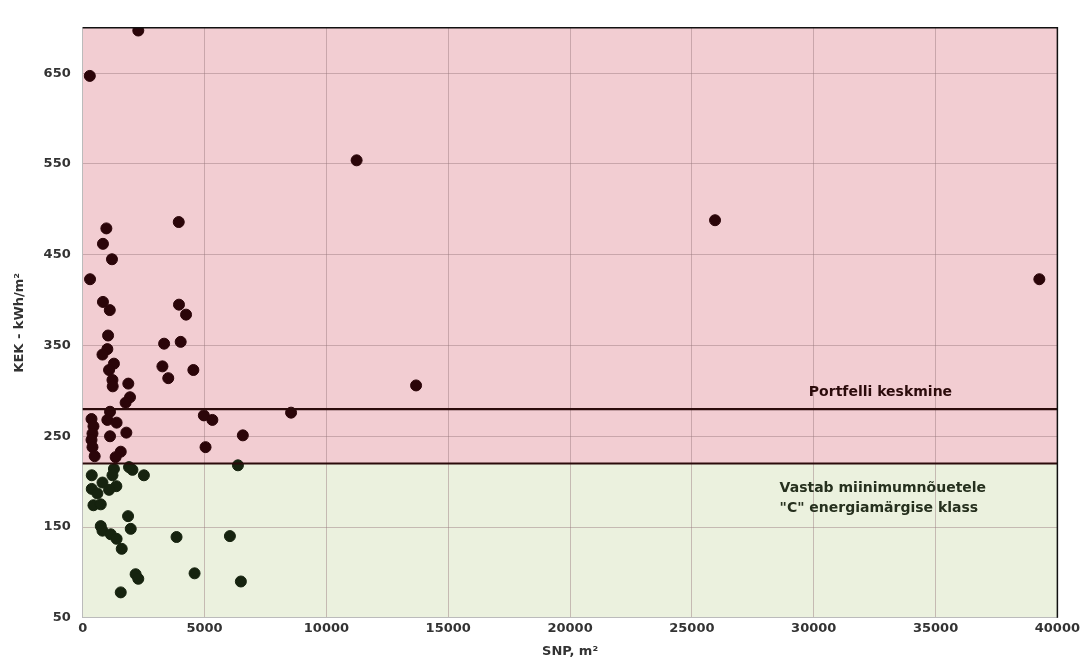 The width and height of the screenshot is (1091, 671). I want to click on x-tick-label: 0, so click(83, 627).